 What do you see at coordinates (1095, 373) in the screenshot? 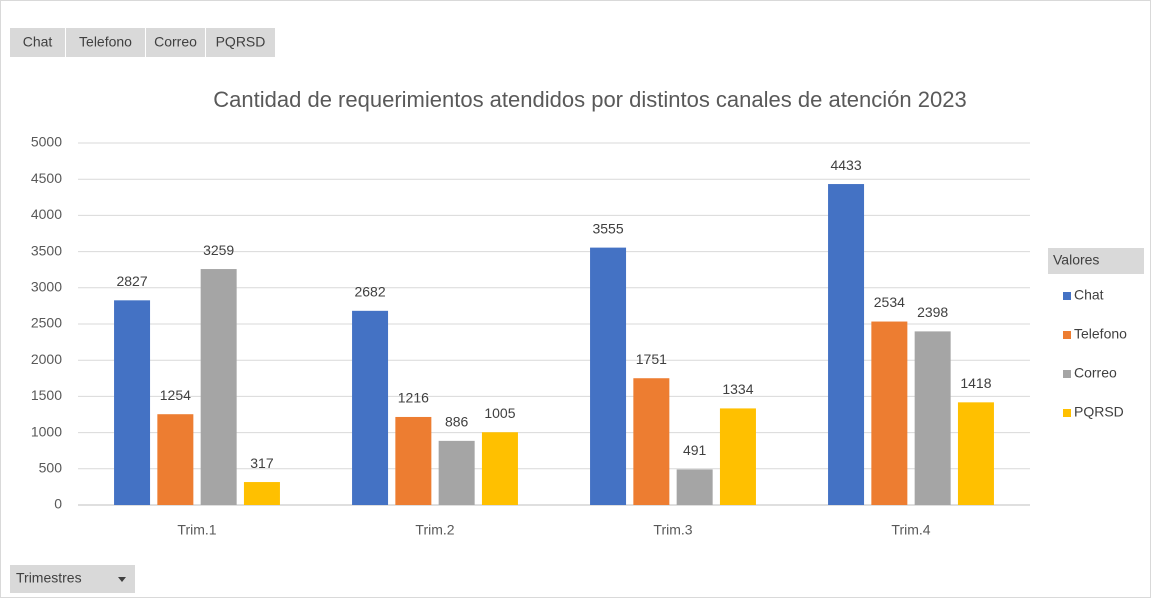
I see `legend-label: Correo` at bounding box center [1095, 373].